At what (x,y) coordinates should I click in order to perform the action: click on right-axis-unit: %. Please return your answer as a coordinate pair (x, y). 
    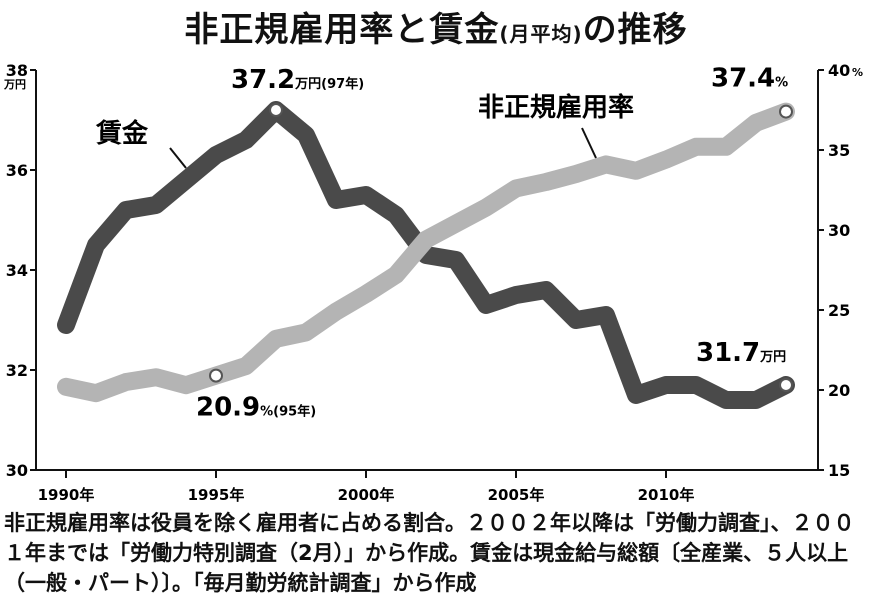
    Looking at the image, I should click on (857, 72).